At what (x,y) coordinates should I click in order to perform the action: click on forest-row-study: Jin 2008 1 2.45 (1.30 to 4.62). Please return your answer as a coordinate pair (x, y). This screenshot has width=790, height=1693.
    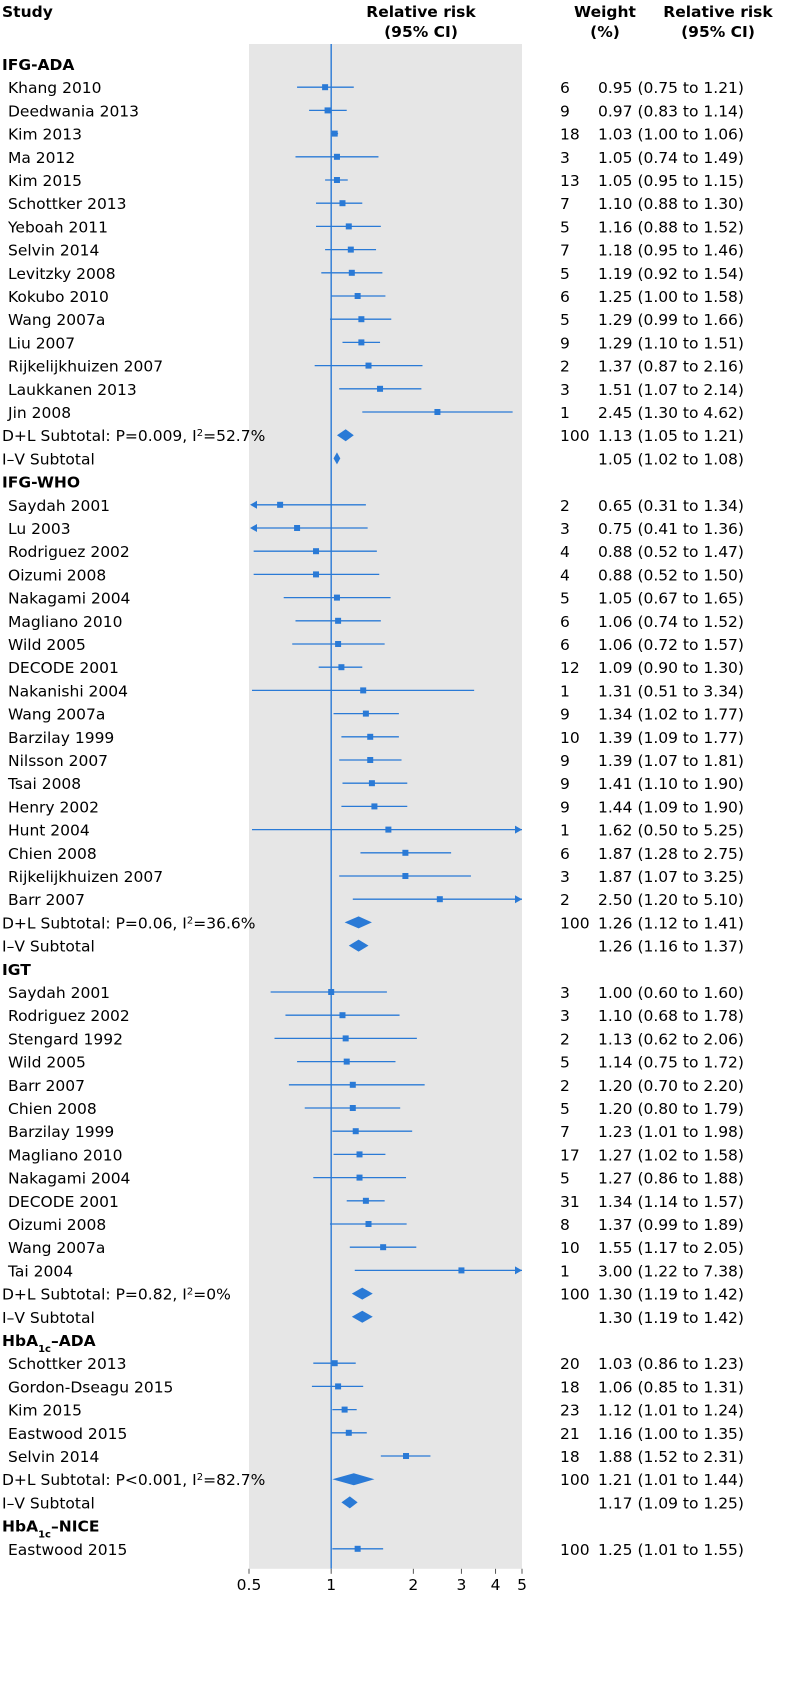
    Looking at the image, I should click on (375, 413).